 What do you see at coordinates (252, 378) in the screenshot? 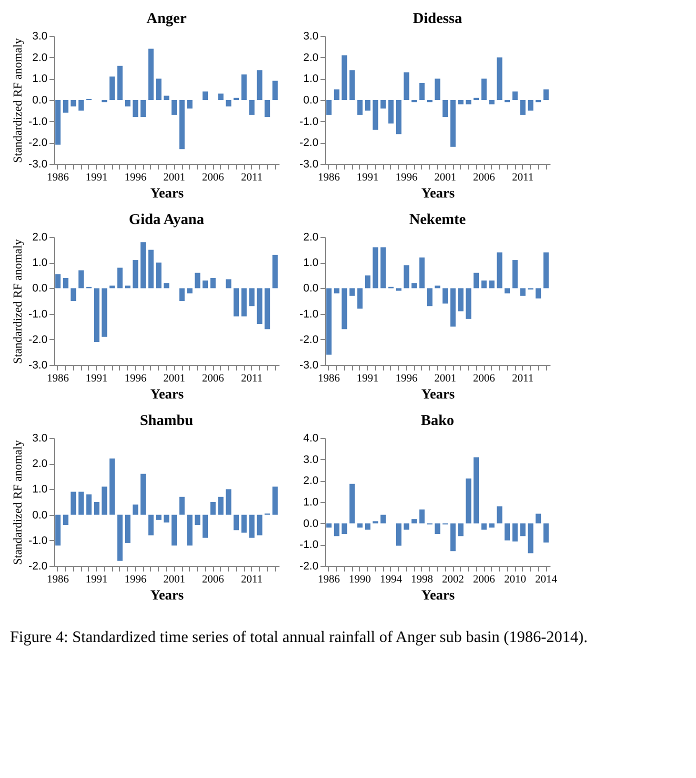
I see `x-tick-label: 2011` at bounding box center [252, 378].